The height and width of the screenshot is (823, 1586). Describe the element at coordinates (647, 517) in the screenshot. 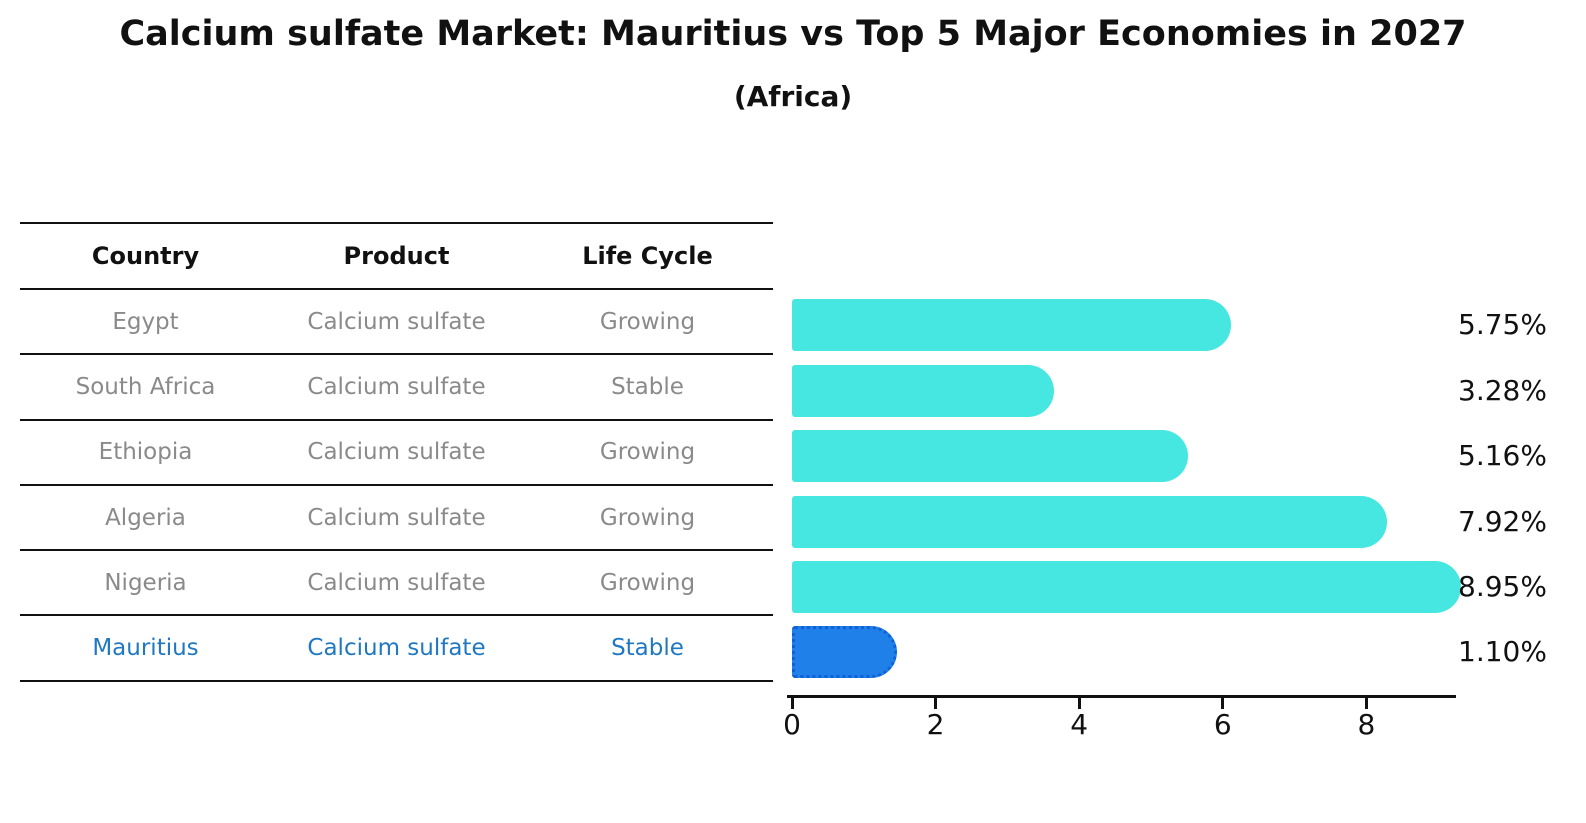

I see `cell-life_cycle-algeria: Growing` at that location.